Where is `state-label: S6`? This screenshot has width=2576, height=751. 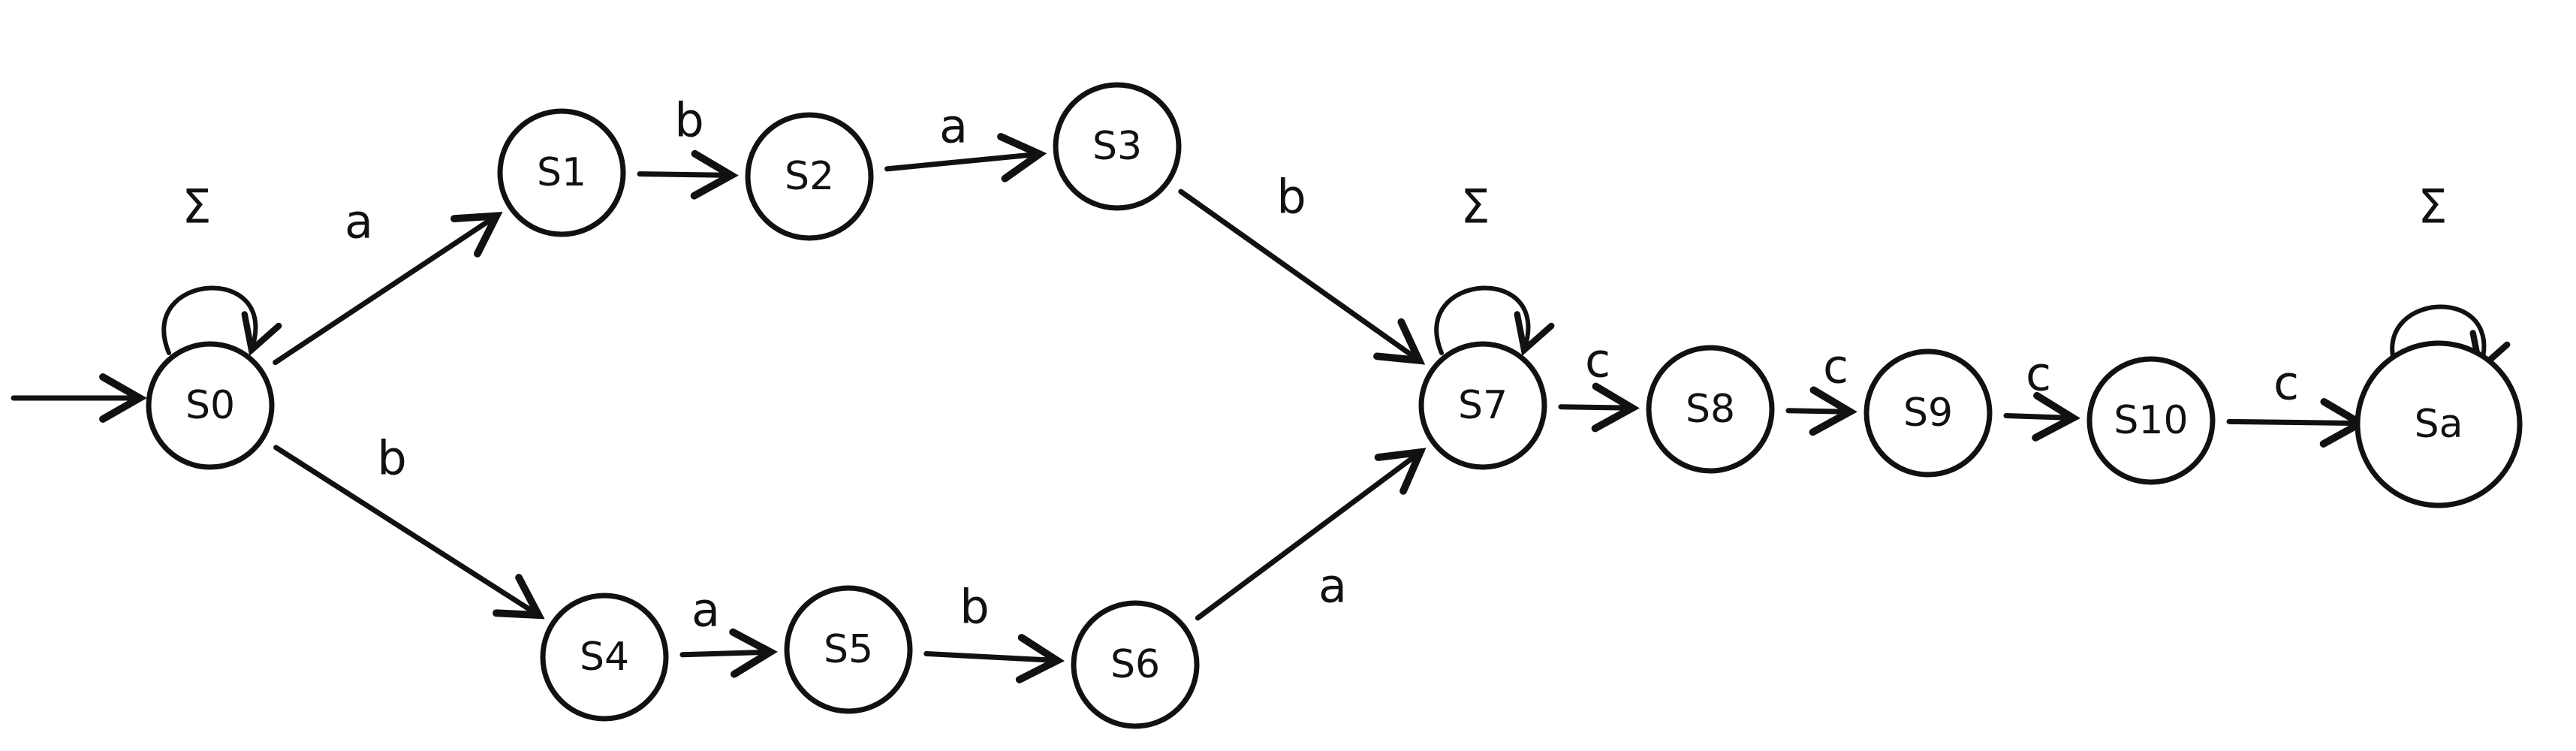 state-label: S6 is located at coordinates (1135, 665).